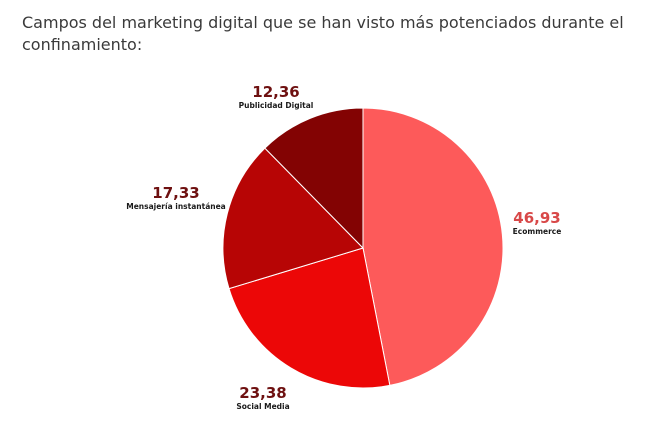 This screenshot has height=438, width=650. What do you see at coordinates (536, 218) in the screenshot?
I see `slice-value-label: 46,93` at bounding box center [536, 218].